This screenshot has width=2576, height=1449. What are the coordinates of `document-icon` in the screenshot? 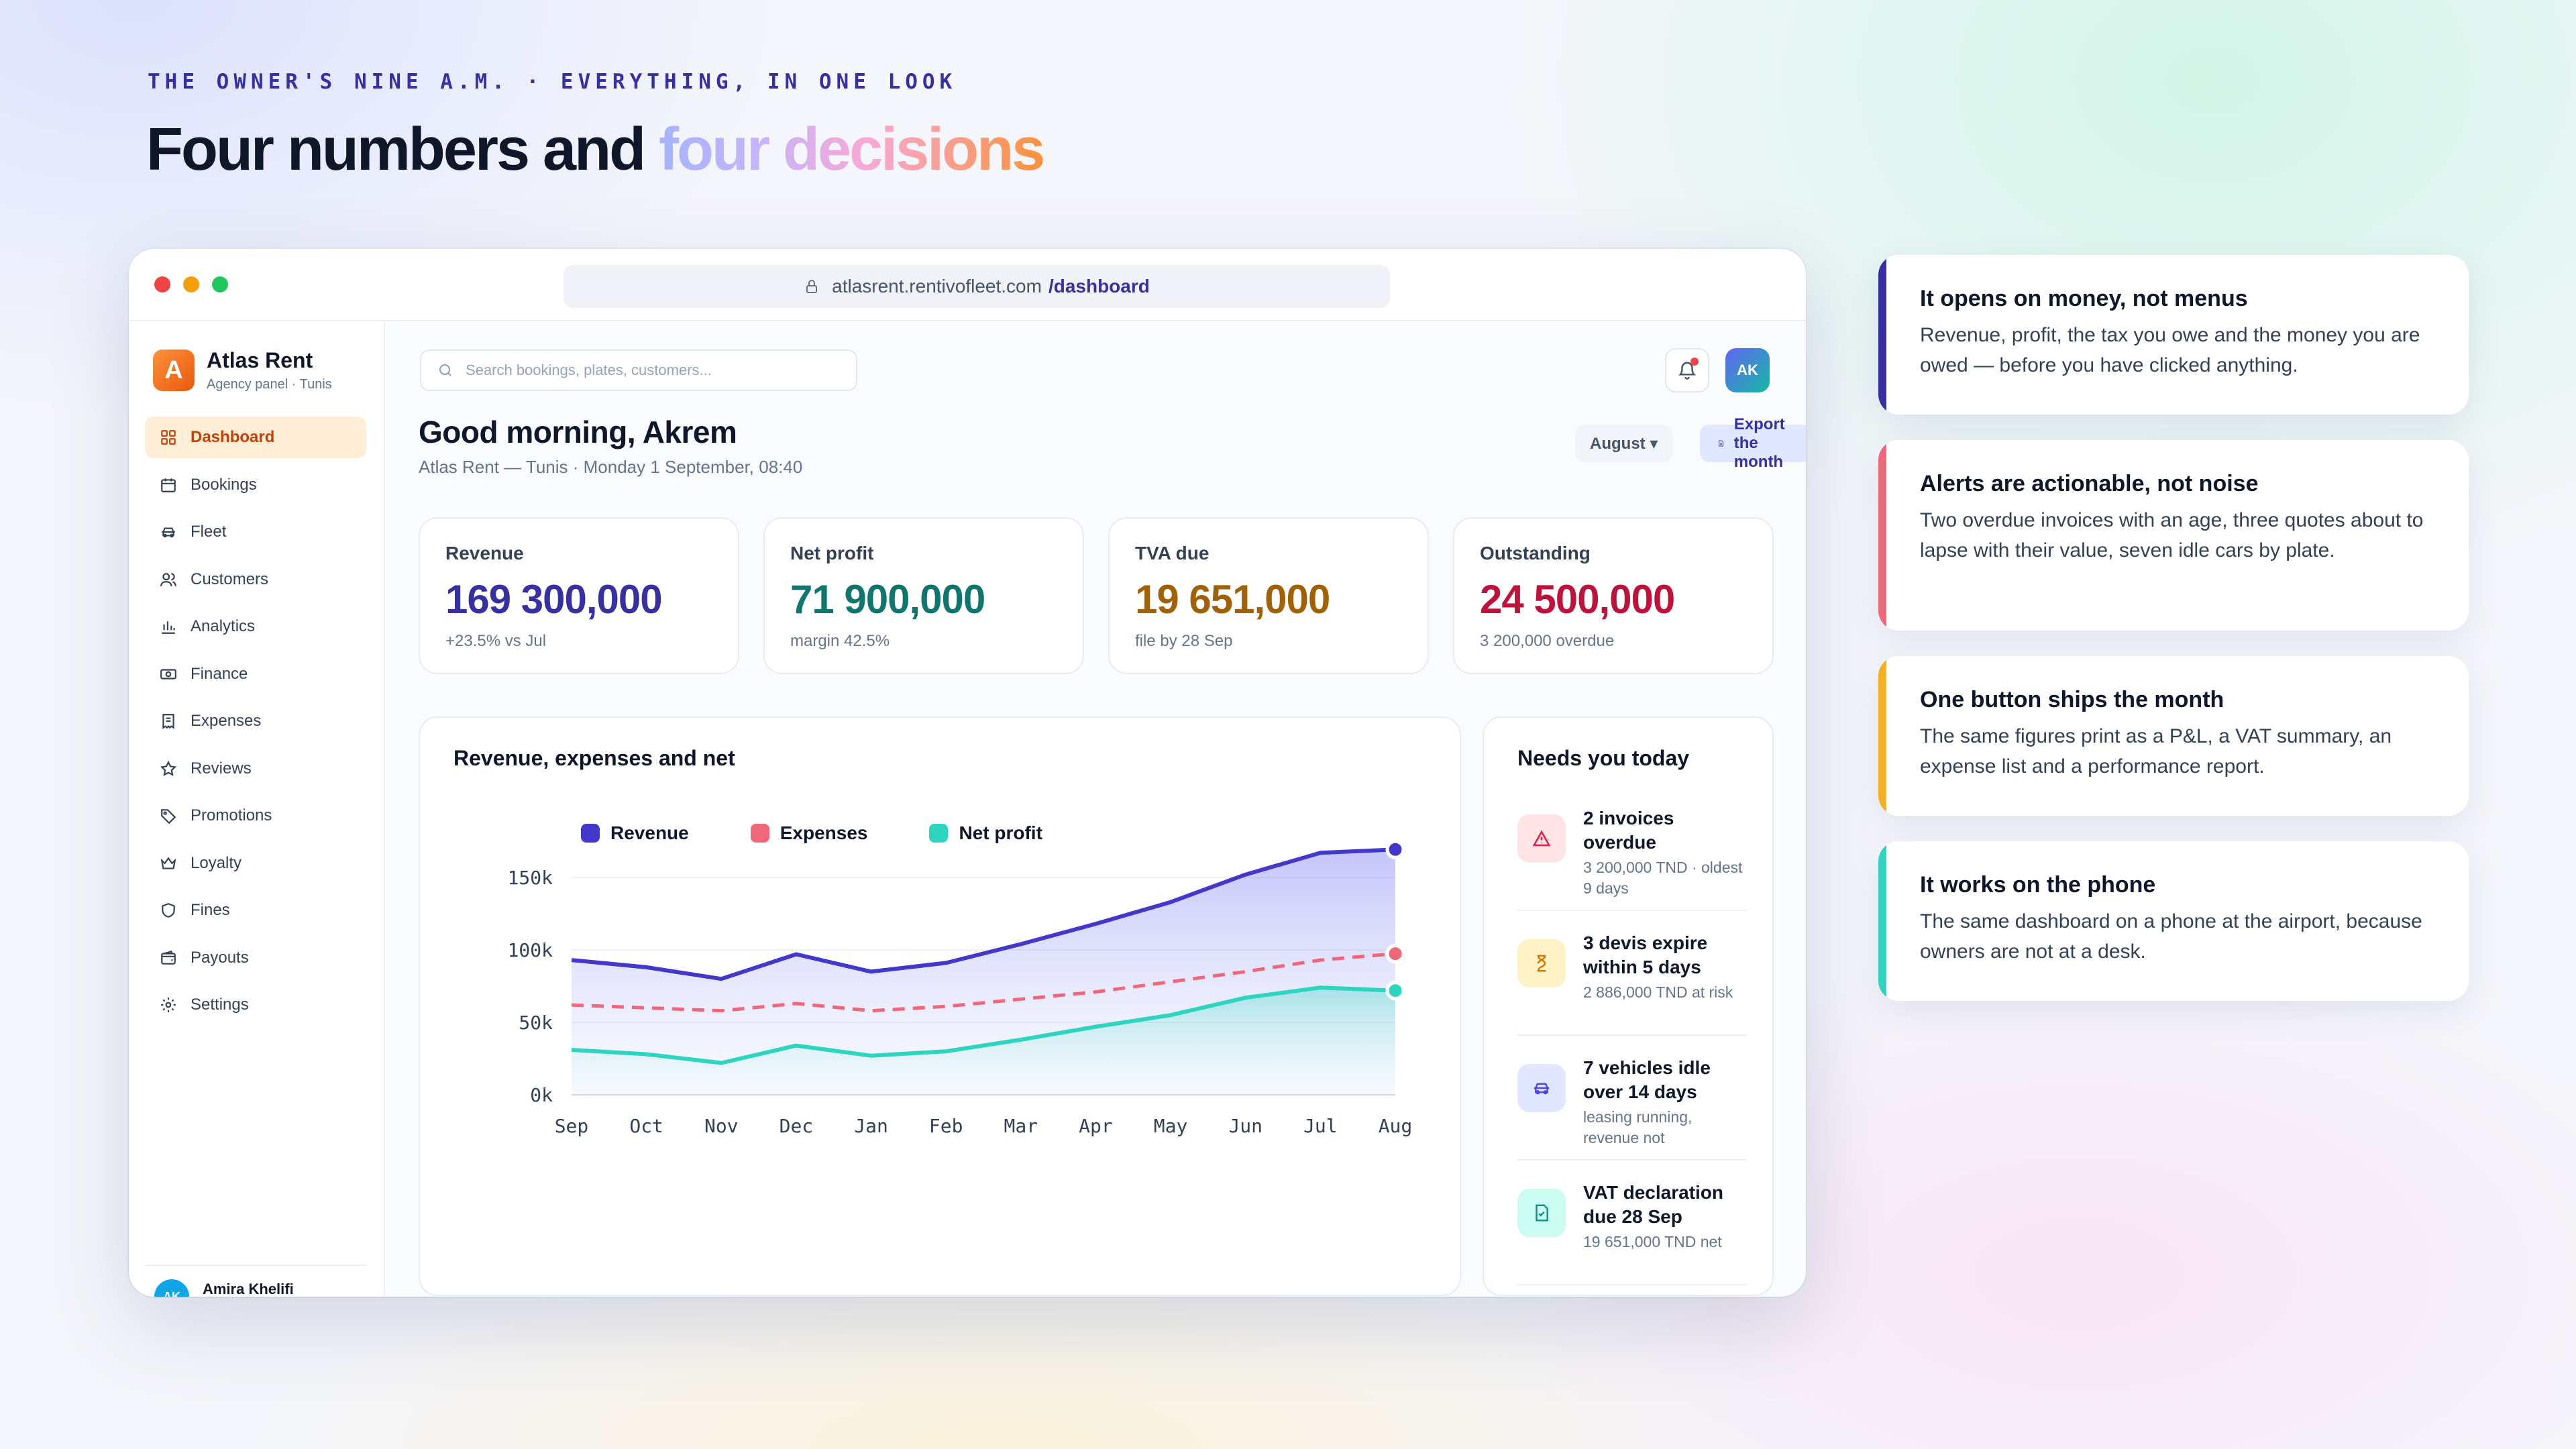 It's located at (1721, 443).